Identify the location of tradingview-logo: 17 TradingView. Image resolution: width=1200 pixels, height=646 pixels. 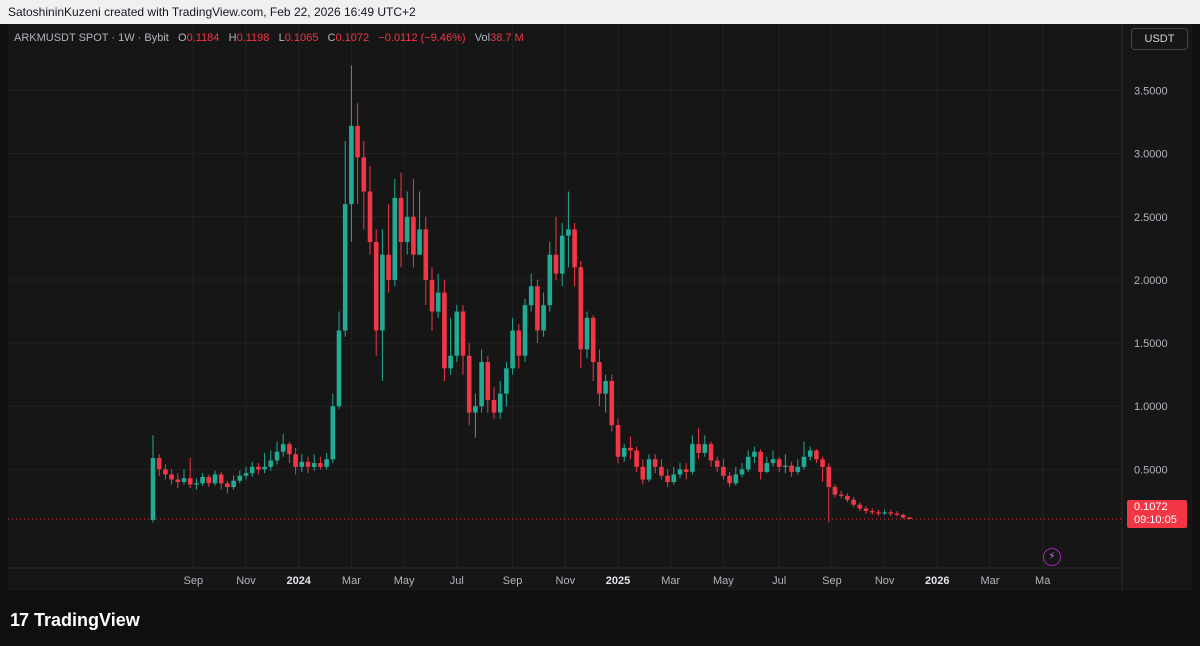
(75, 620).